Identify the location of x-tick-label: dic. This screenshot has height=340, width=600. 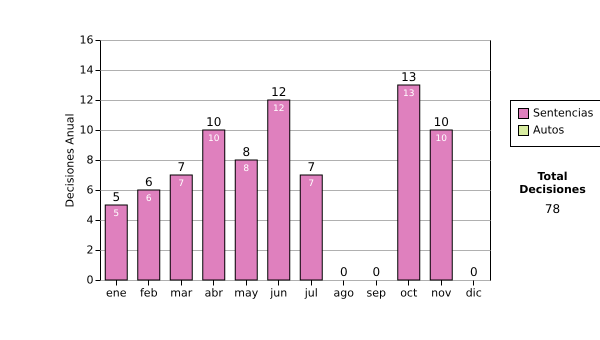
(474, 293).